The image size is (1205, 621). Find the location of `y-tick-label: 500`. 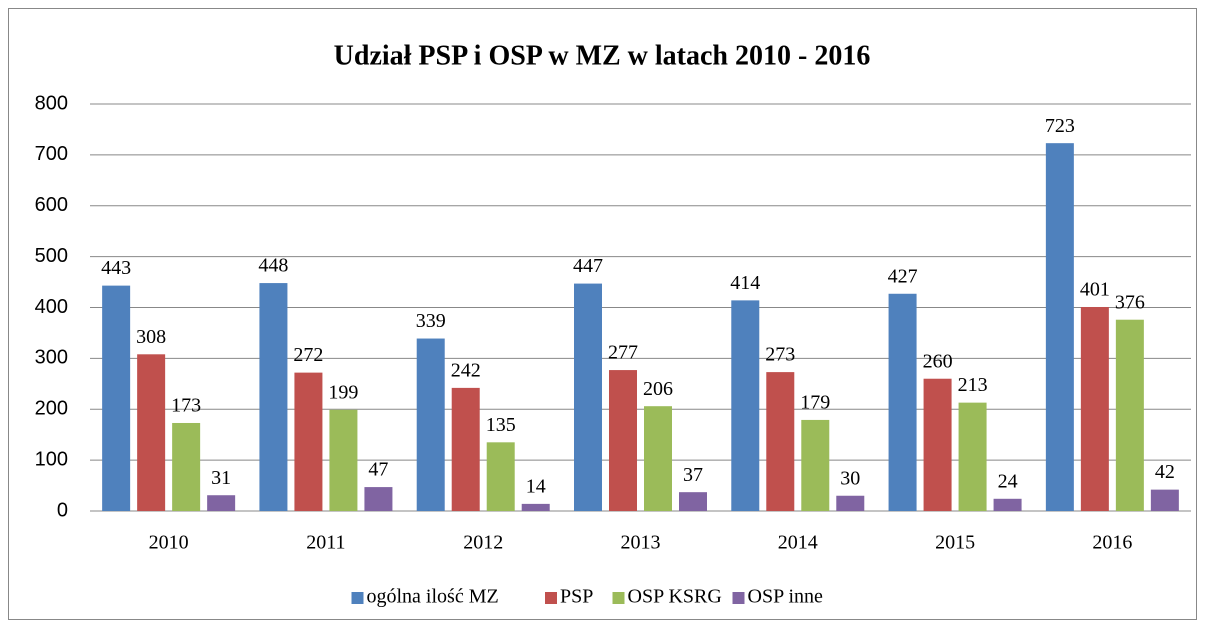

y-tick-label: 500 is located at coordinates (51, 256).